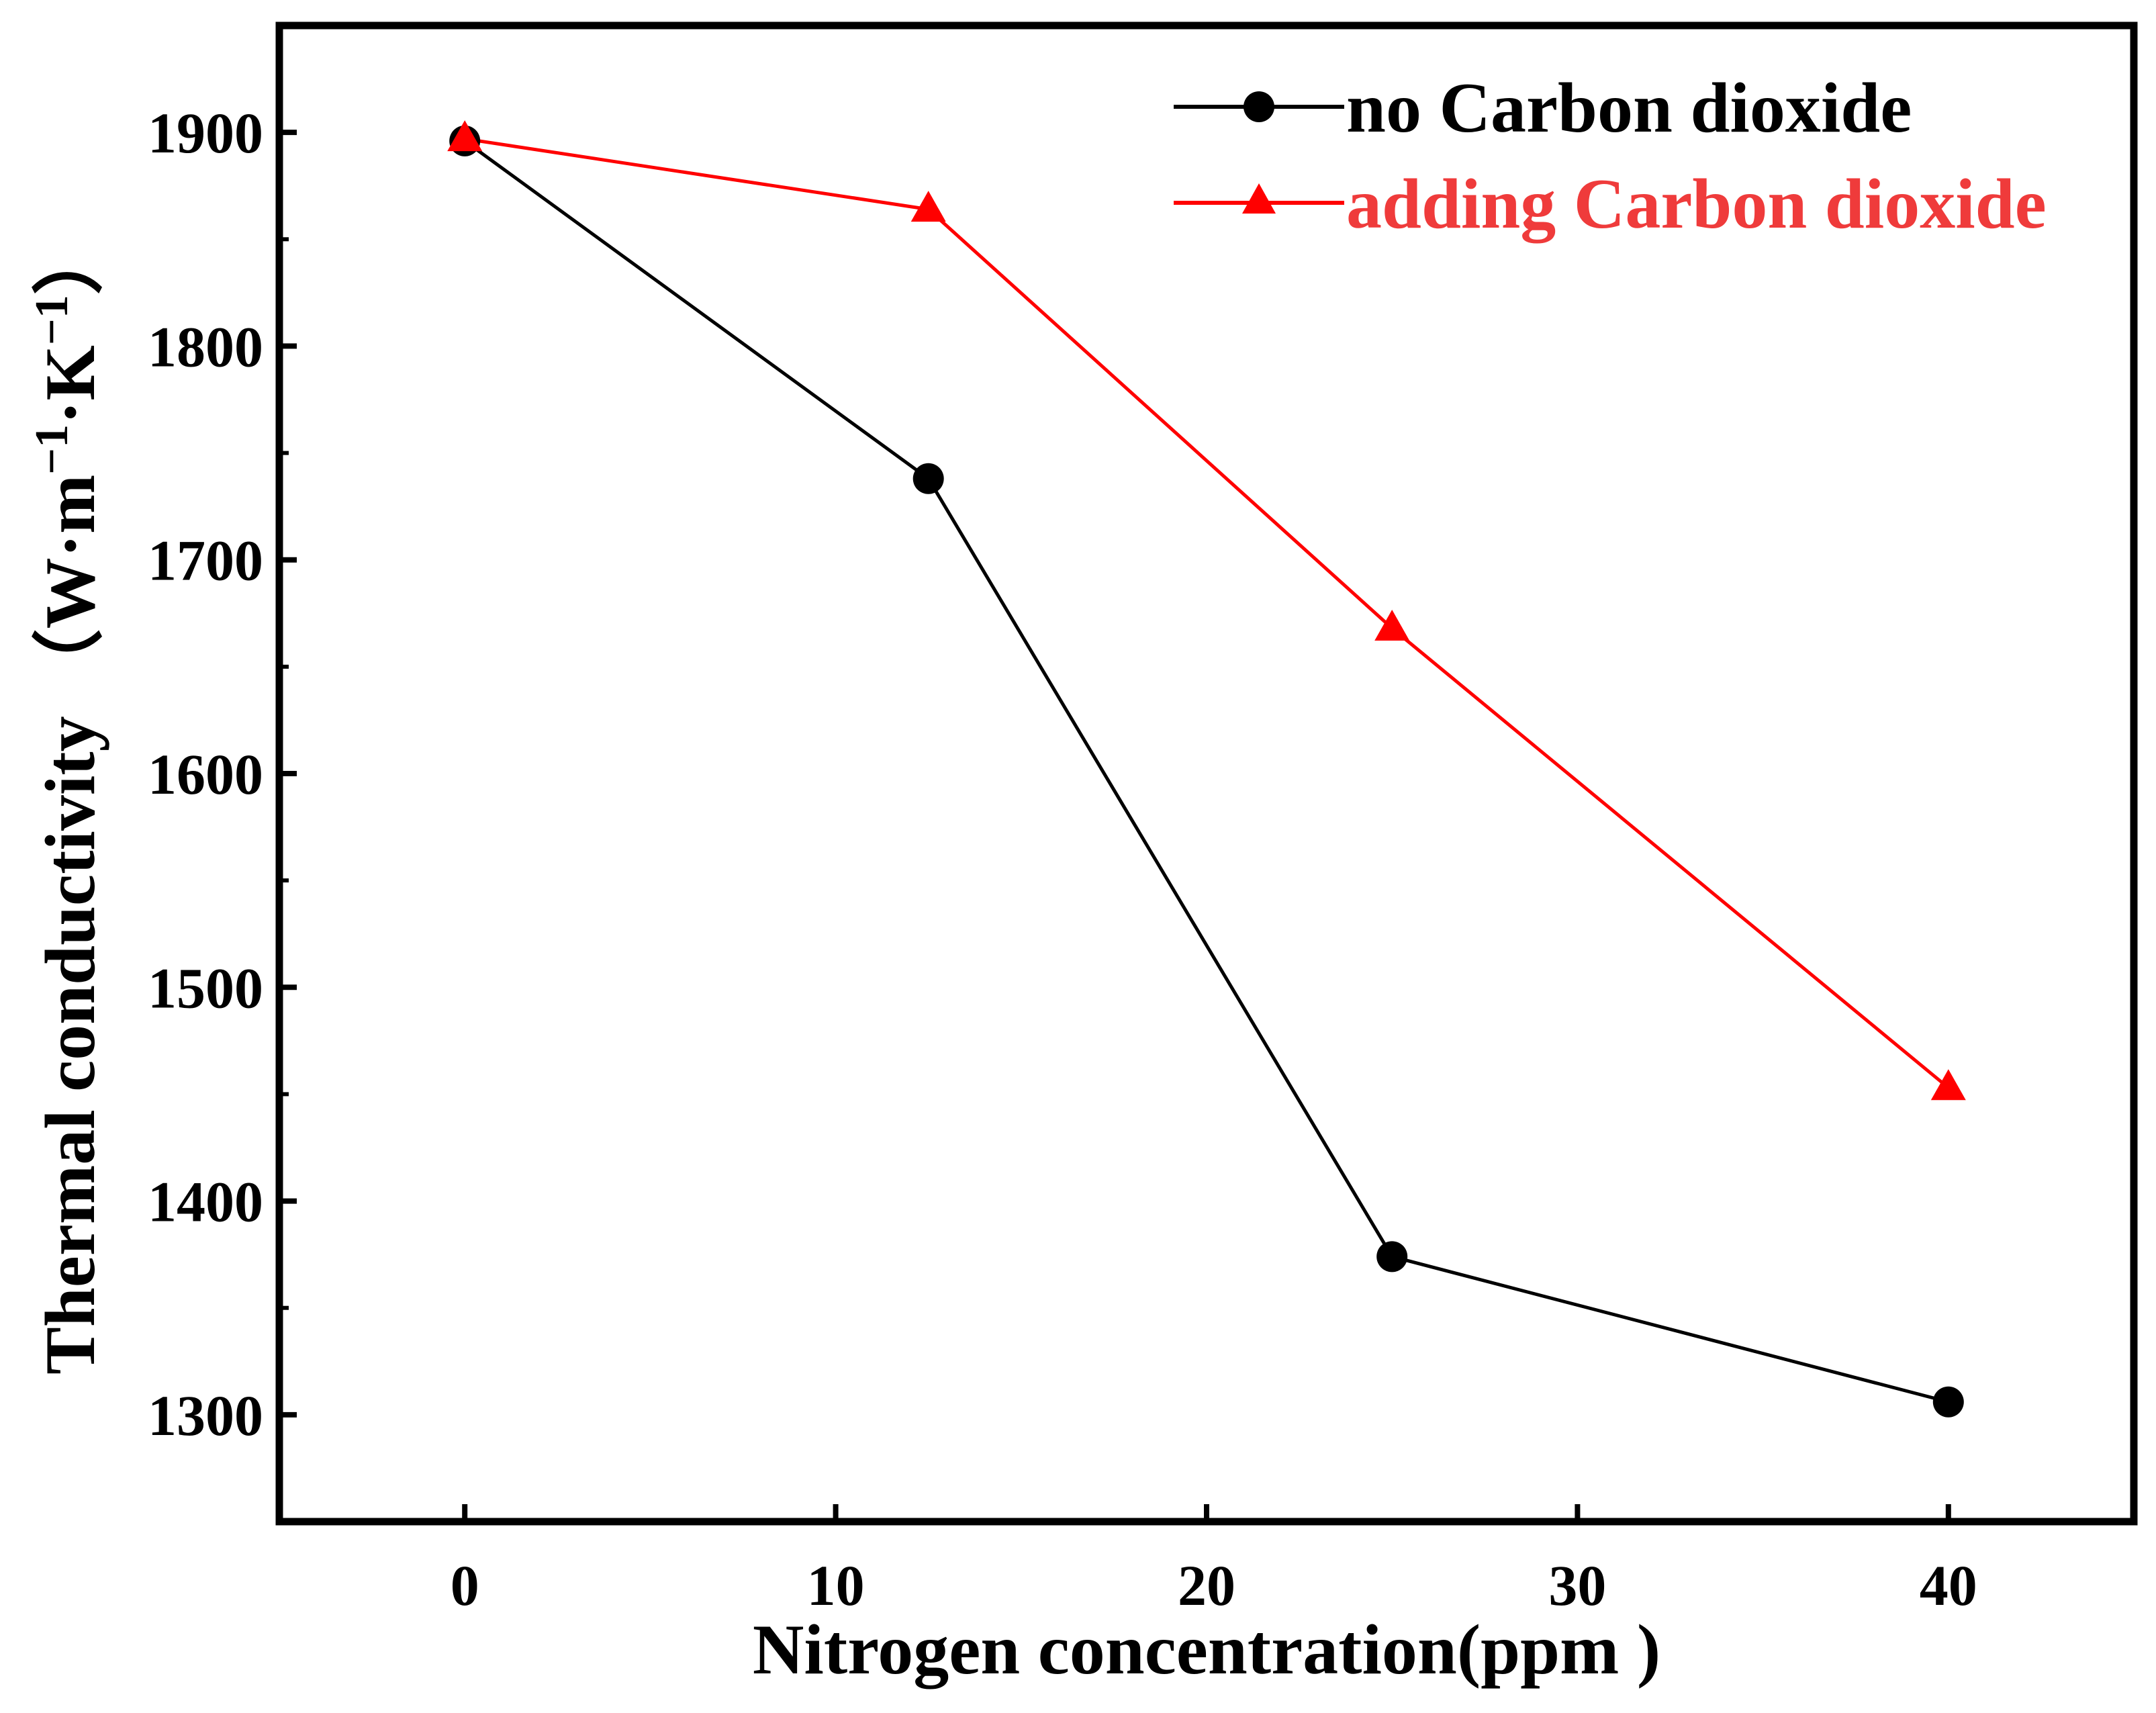  Describe the element at coordinates (205, 1415) in the screenshot. I see `y-tick-label: 1300` at that location.